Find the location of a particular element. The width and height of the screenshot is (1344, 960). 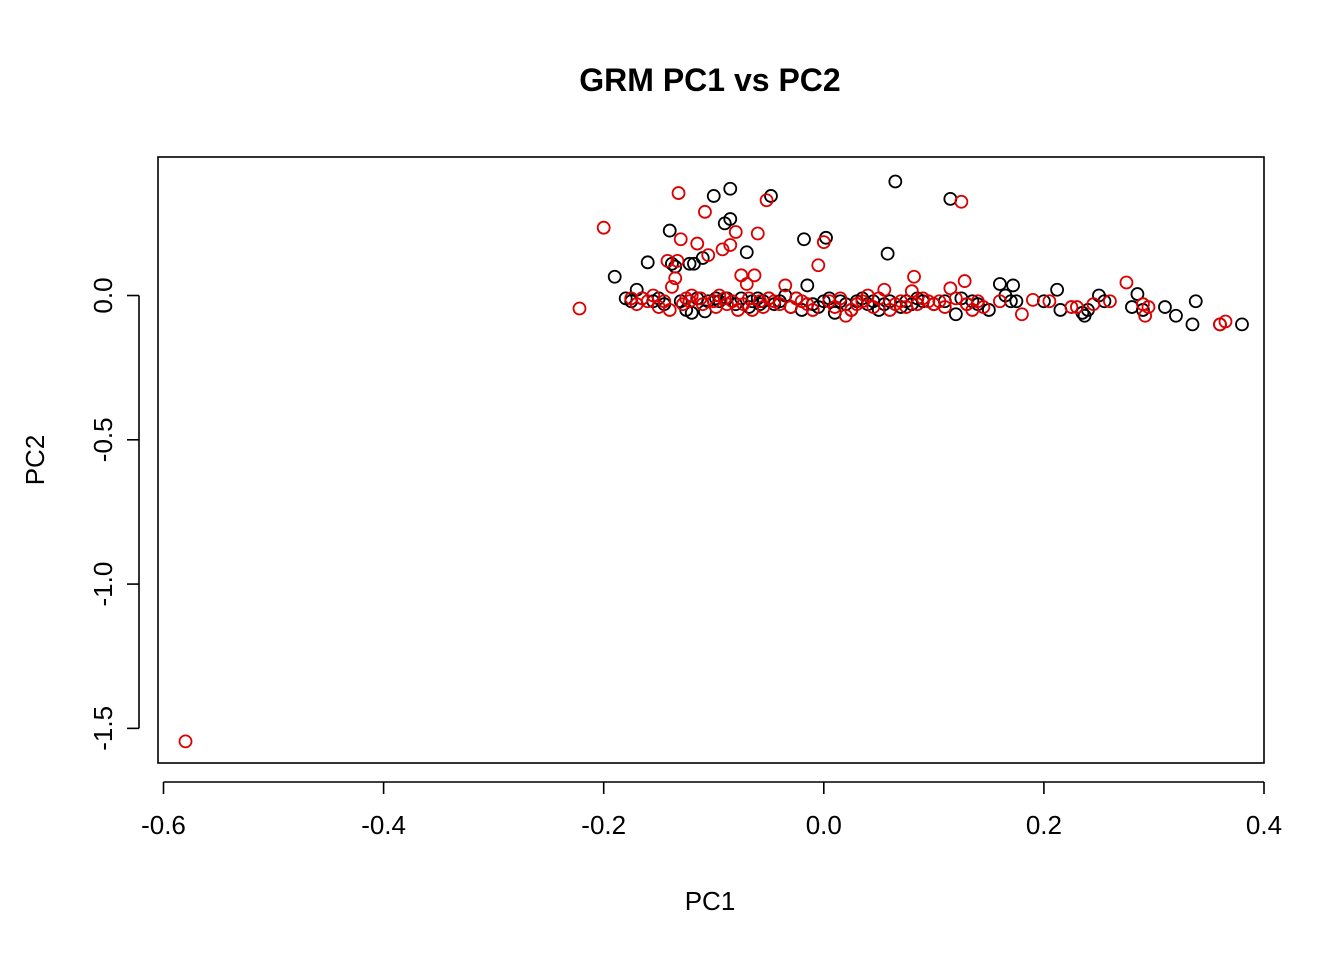

x-tick-label: -0.6 is located at coordinates (163, 825).